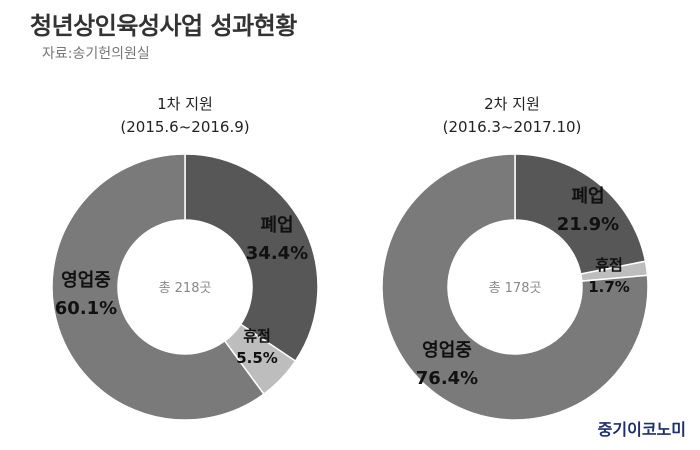 This screenshot has width=700, height=450. Describe the element at coordinates (277, 253) in the screenshot. I see `slice-value-label: 34.4%` at that location.